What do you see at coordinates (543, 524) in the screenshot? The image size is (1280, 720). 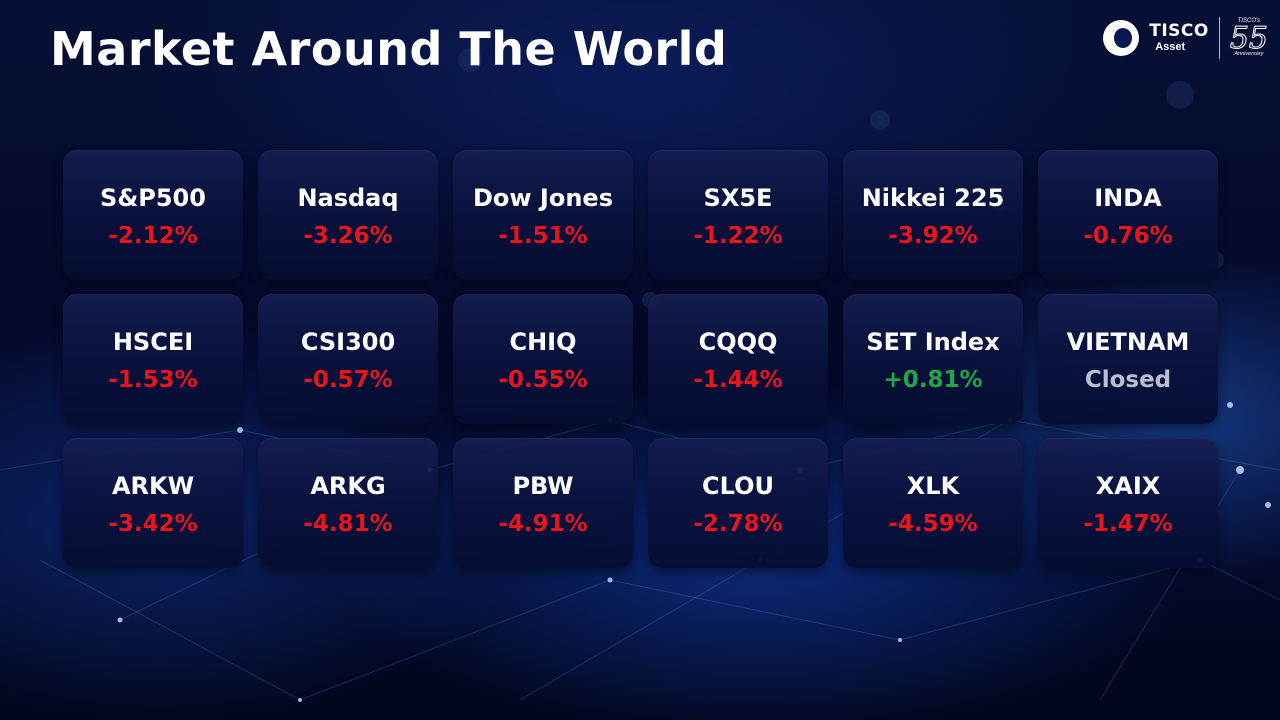 I see `market-change: -4.91%` at bounding box center [543, 524].